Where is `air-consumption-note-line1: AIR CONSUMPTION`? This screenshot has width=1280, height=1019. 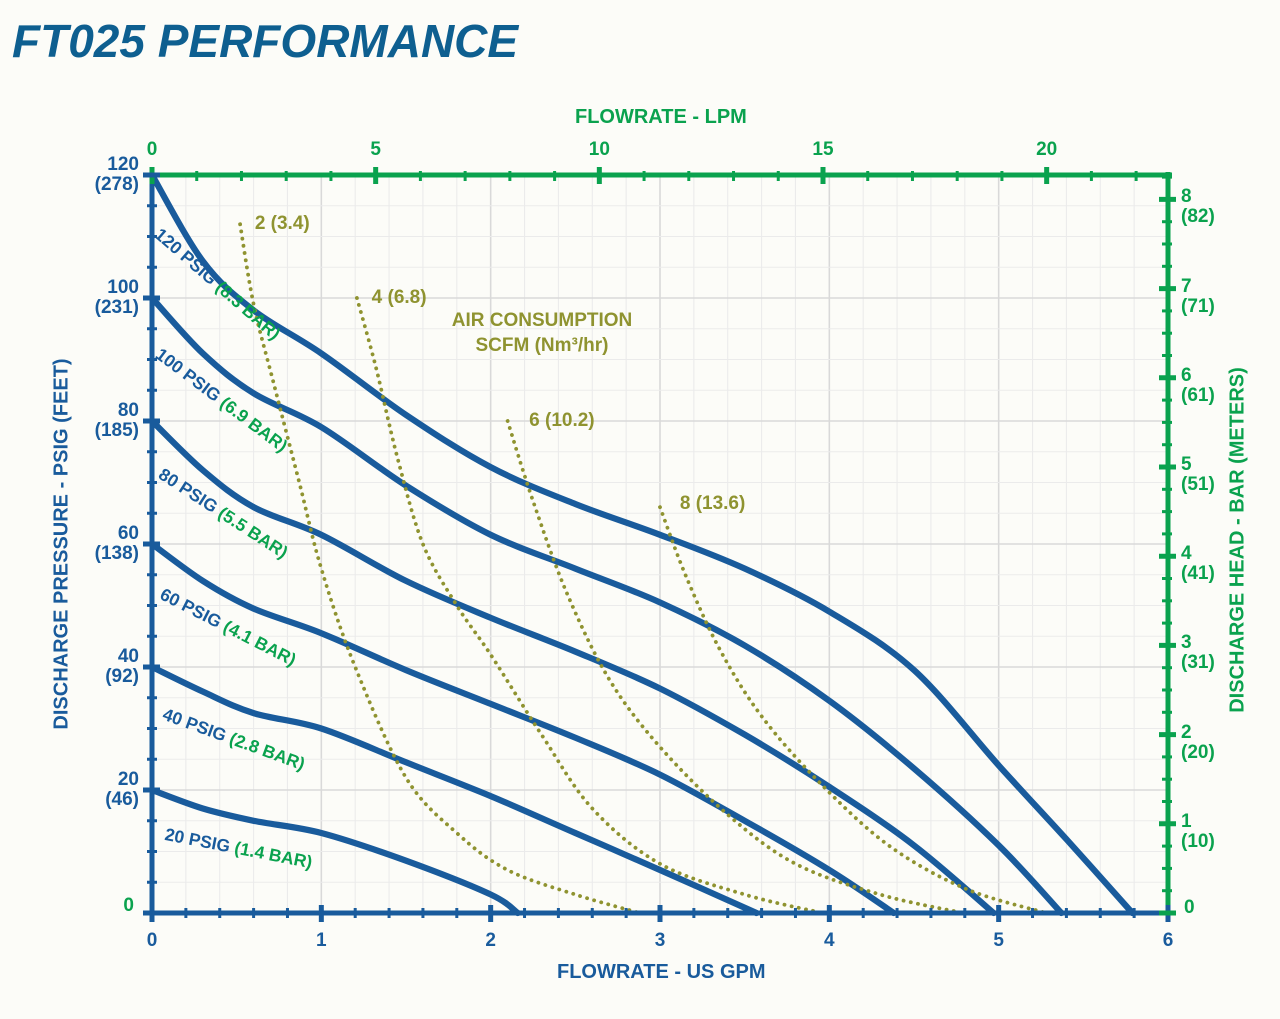 air-consumption-note-line1: AIR CONSUMPTION is located at coordinates (542, 320).